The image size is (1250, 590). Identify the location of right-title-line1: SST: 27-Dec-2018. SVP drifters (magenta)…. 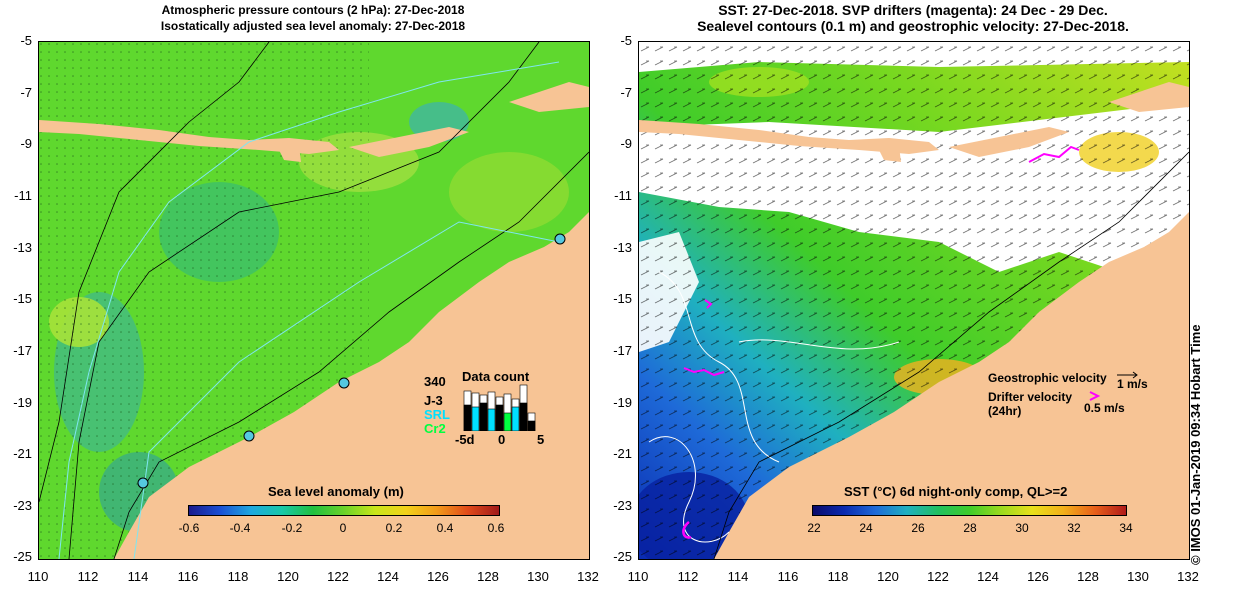
(913, 10).